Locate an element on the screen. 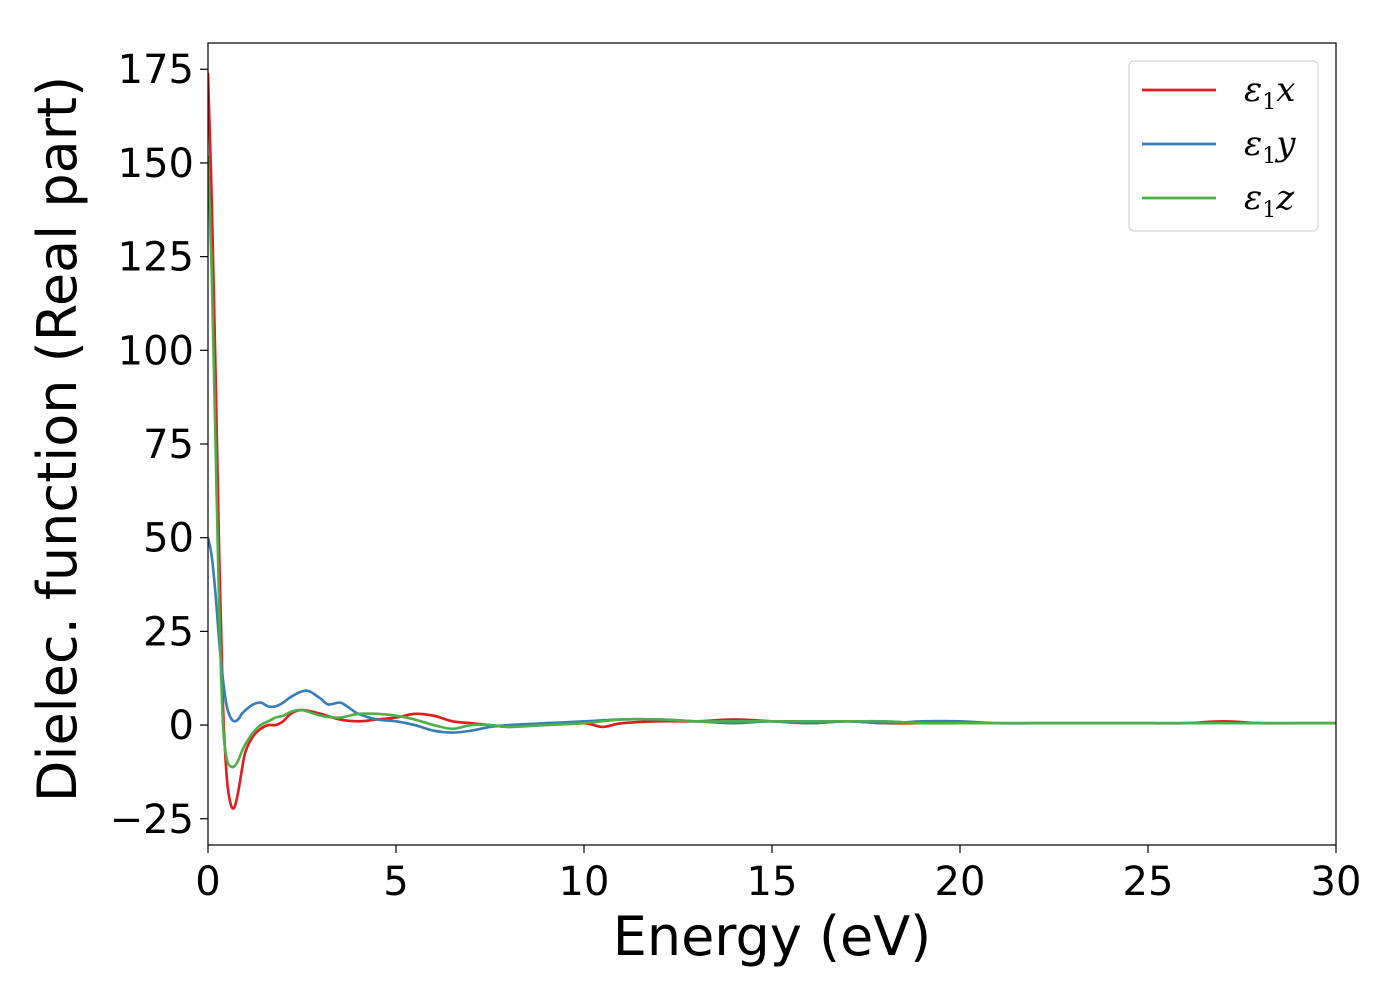  x-tick-label: 20 is located at coordinates (960, 882).